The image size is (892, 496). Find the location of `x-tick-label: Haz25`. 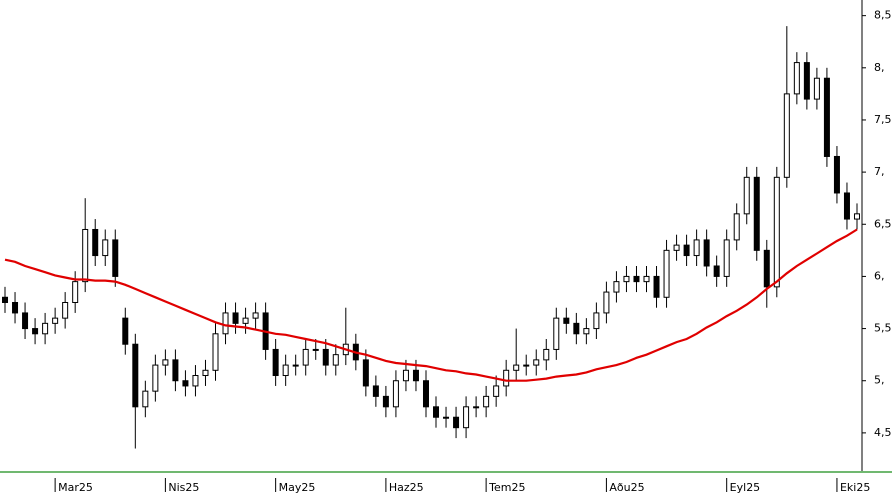

x-tick-label: Haz25 is located at coordinates (406, 487).